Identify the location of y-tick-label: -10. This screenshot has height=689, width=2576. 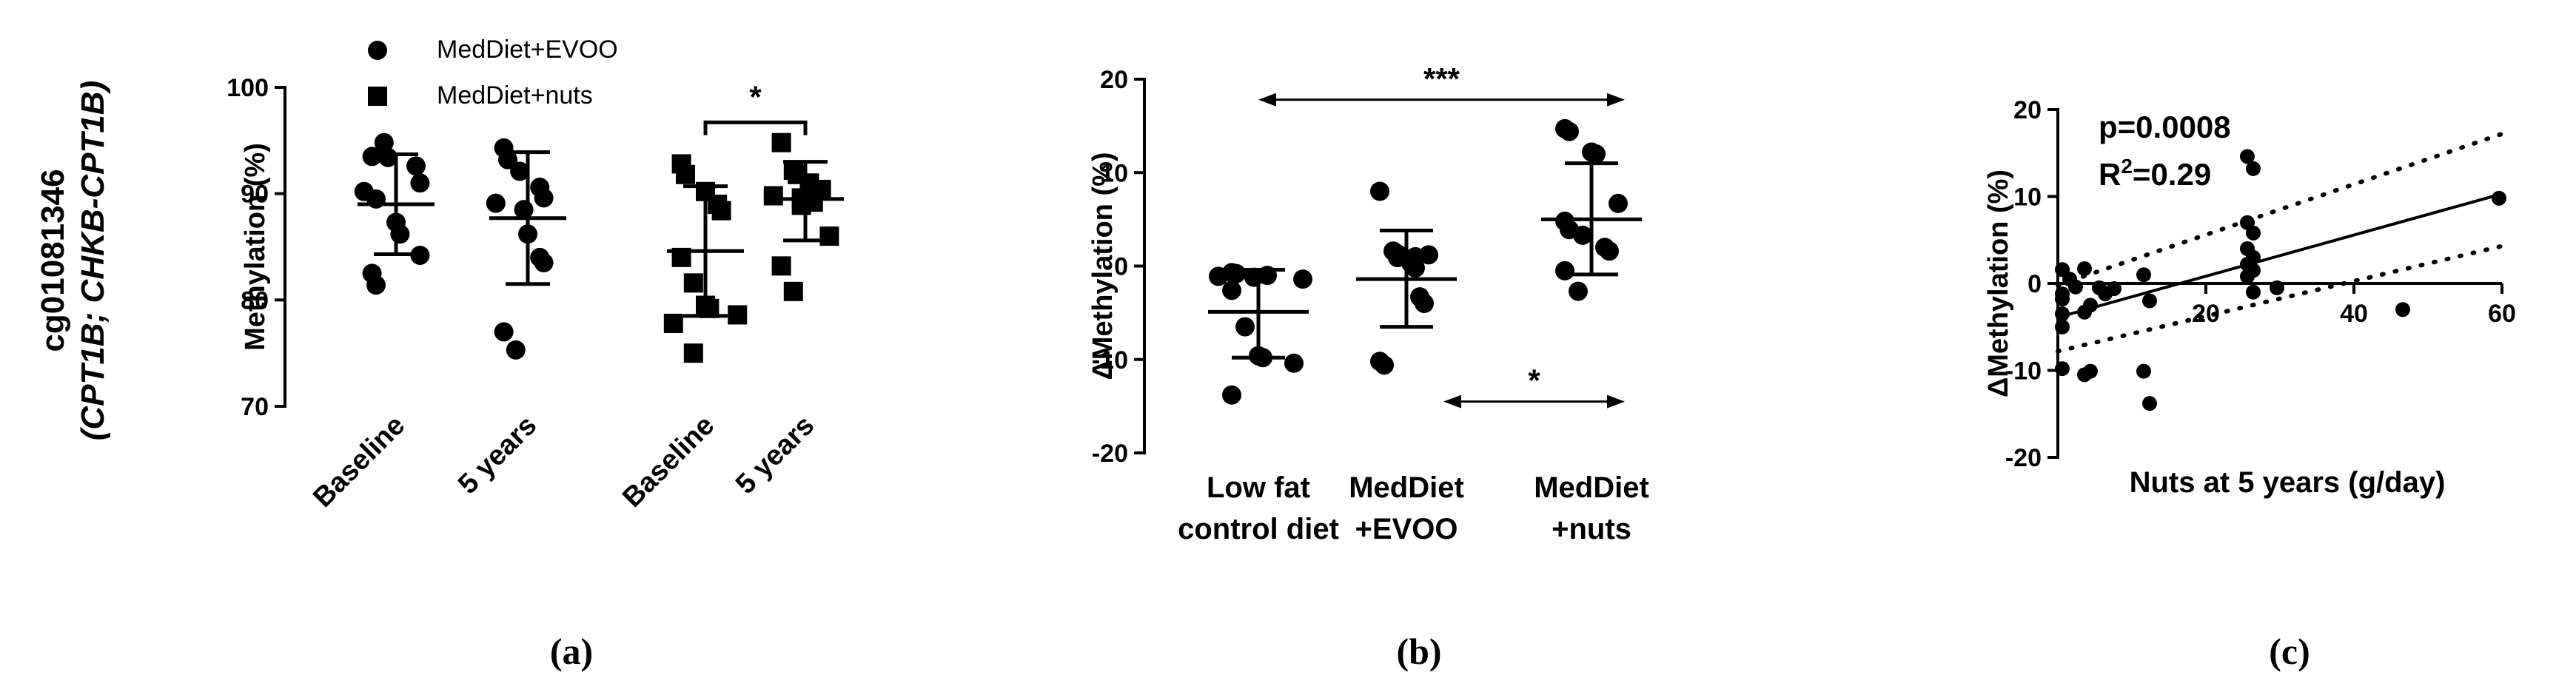
(2023, 371).